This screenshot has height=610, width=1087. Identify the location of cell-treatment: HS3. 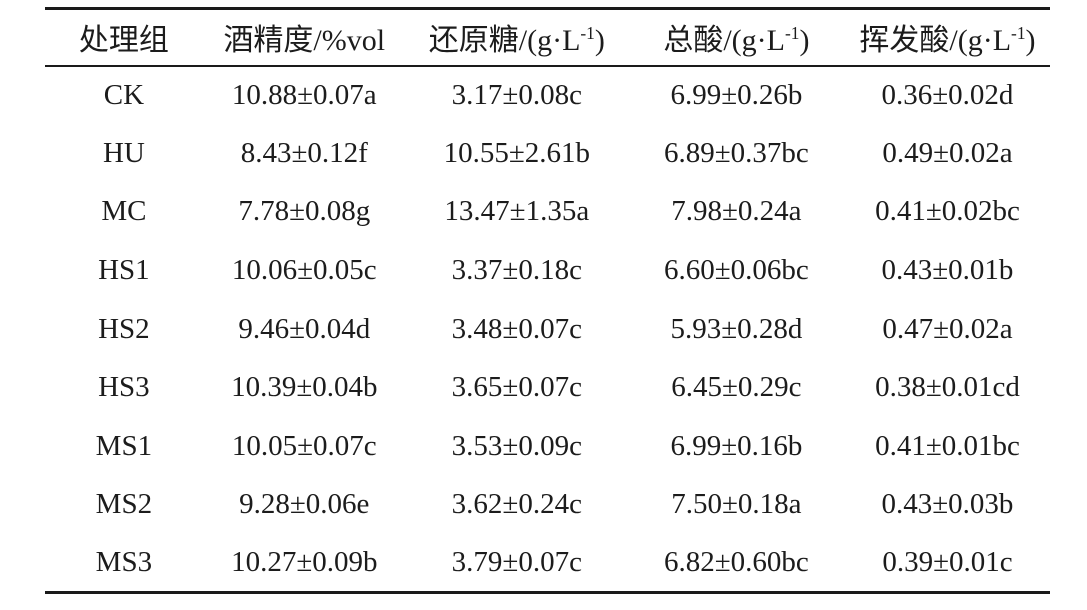
(124, 387).